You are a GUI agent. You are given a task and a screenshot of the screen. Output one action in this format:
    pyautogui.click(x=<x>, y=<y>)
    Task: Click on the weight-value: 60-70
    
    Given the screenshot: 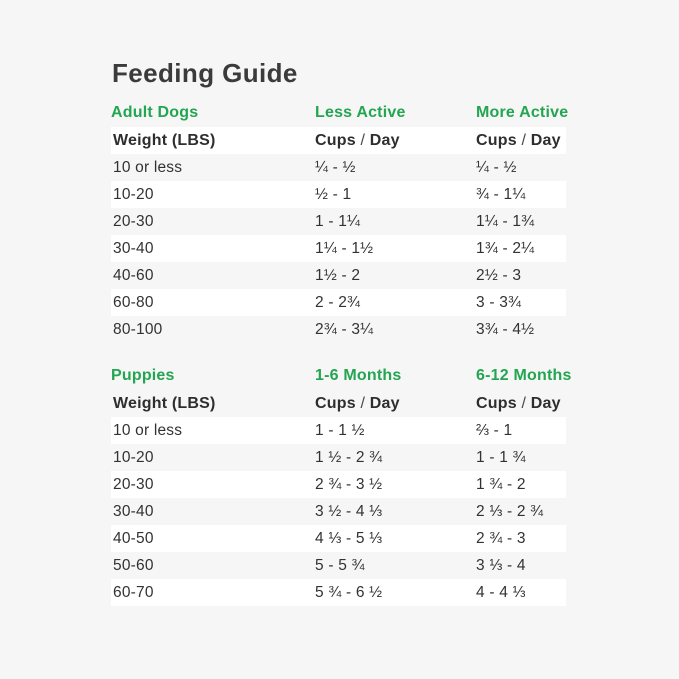 What is the action you would take?
    pyautogui.click(x=133, y=592)
    